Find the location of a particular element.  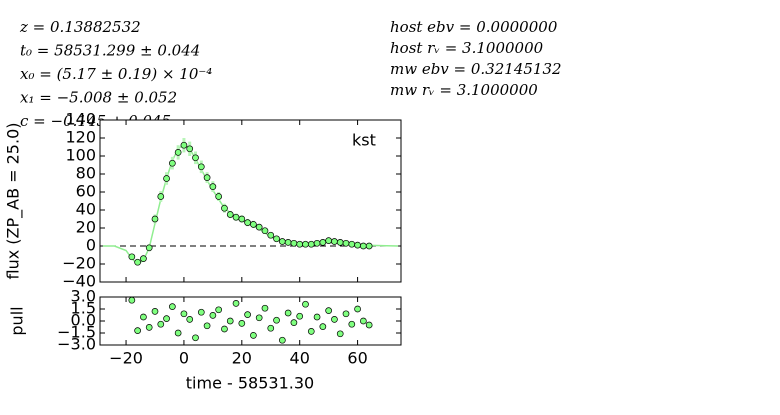

x-tick-label: 20 is located at coordinates (242, 358).